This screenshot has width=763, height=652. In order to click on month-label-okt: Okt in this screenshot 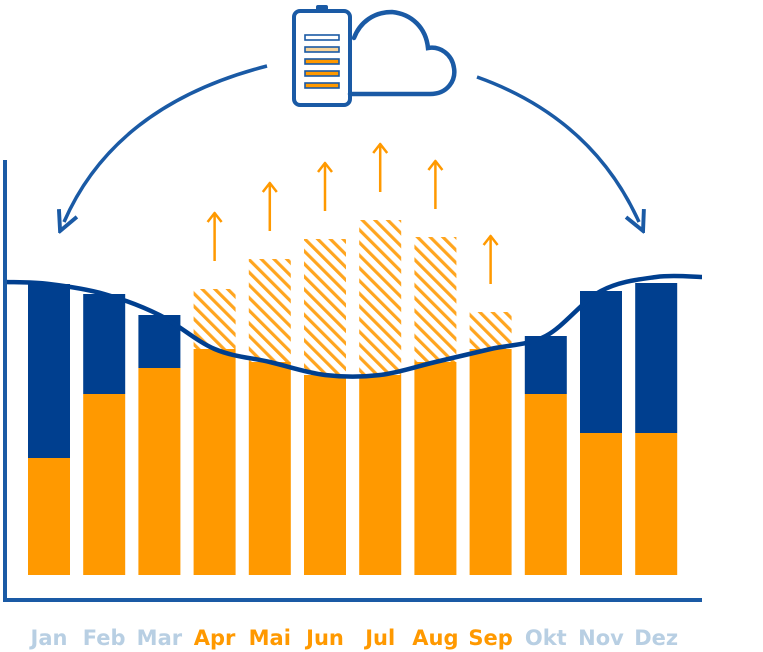, I will do `click(546, 638)`.